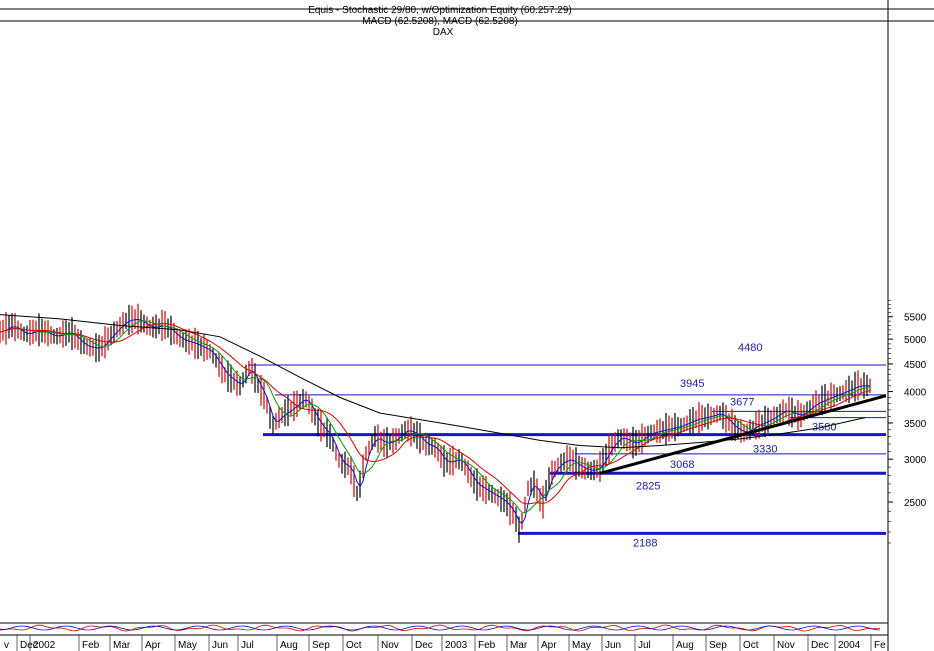 The width and height of the screenshot is (934, 651). I want to click on support-trendline, so click(743, 434).